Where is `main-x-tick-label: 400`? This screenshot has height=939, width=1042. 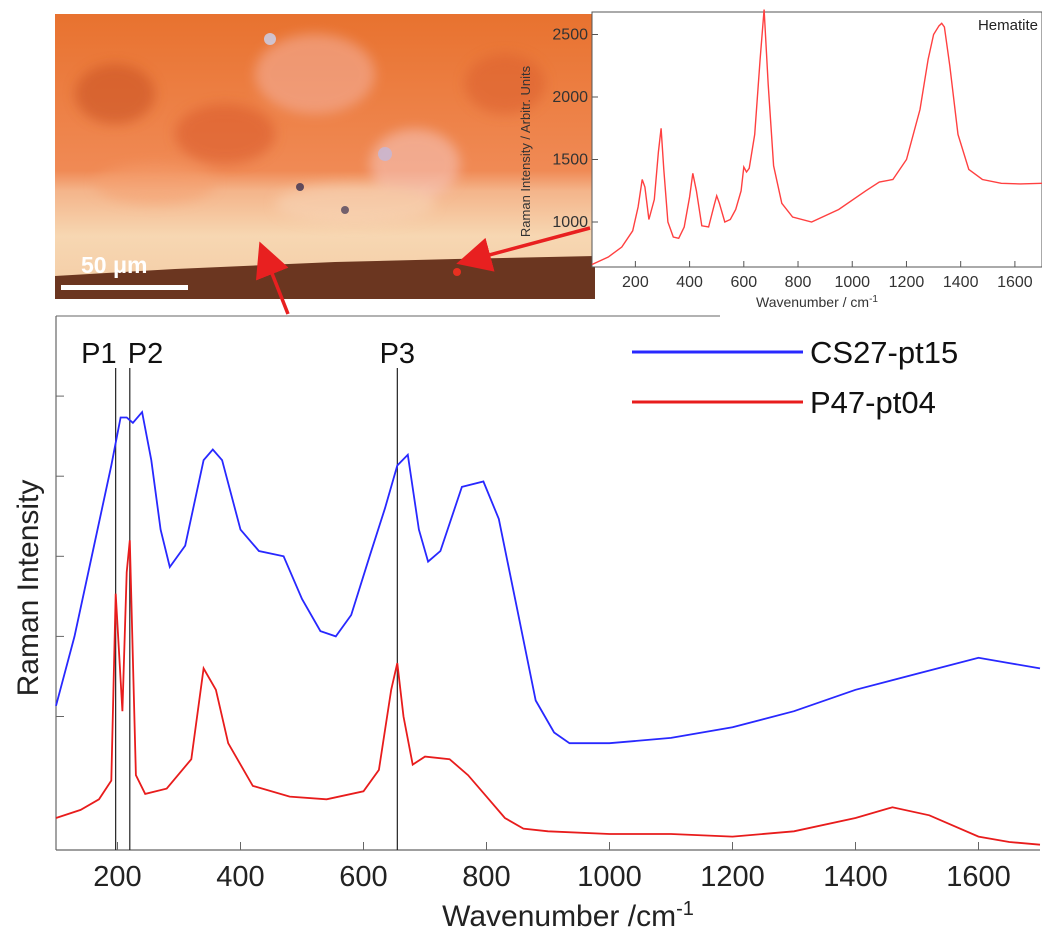
main-x-tick-label: 400 is located at coordinates (240, 877).